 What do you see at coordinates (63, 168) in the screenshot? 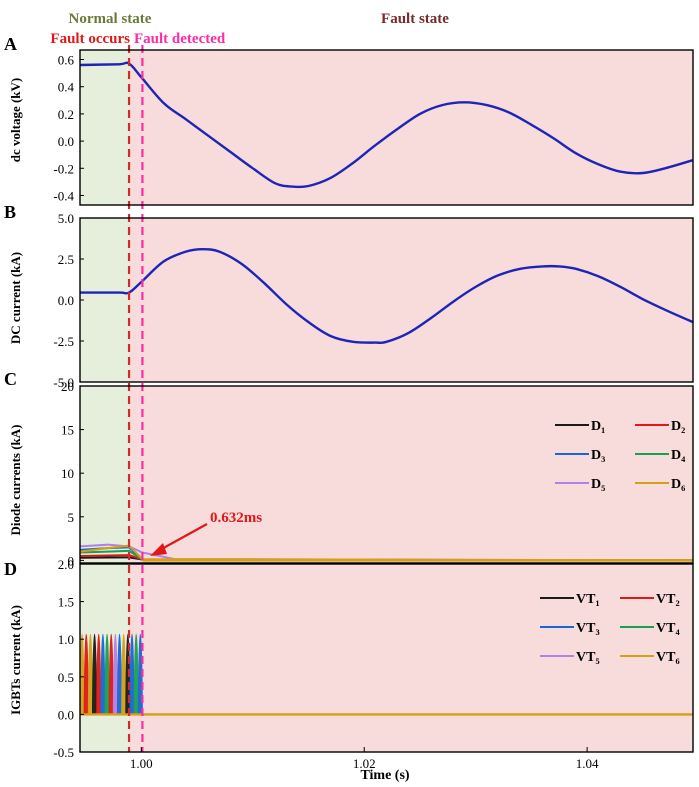
I see `y-tick-label: -0.2` at bounding box center [63, 168].